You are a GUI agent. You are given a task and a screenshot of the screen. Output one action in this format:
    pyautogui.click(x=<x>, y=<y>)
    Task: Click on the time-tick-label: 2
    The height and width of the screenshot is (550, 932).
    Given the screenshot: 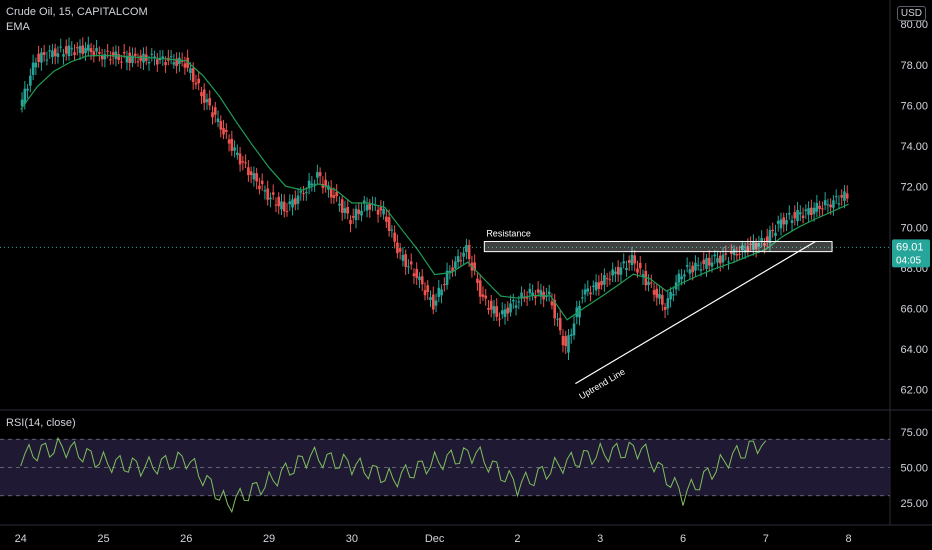 What is the action you would take?
    pyautogui.click(x=517, y=539)
    